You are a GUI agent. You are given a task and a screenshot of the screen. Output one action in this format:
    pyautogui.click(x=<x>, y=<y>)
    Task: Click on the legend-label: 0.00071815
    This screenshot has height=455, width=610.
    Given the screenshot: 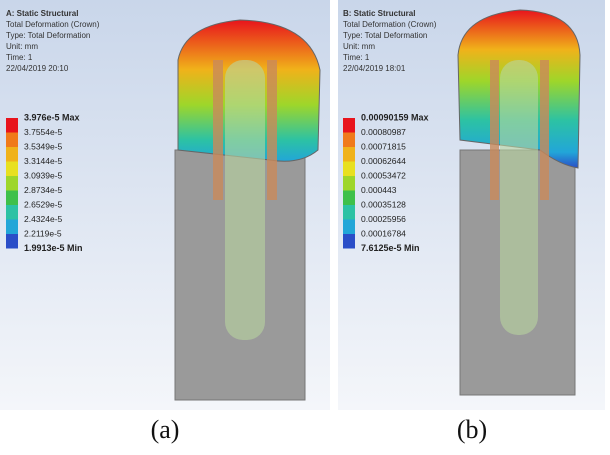 What is the action you would take?
    pyautogui.click(x=383, y=146)
    